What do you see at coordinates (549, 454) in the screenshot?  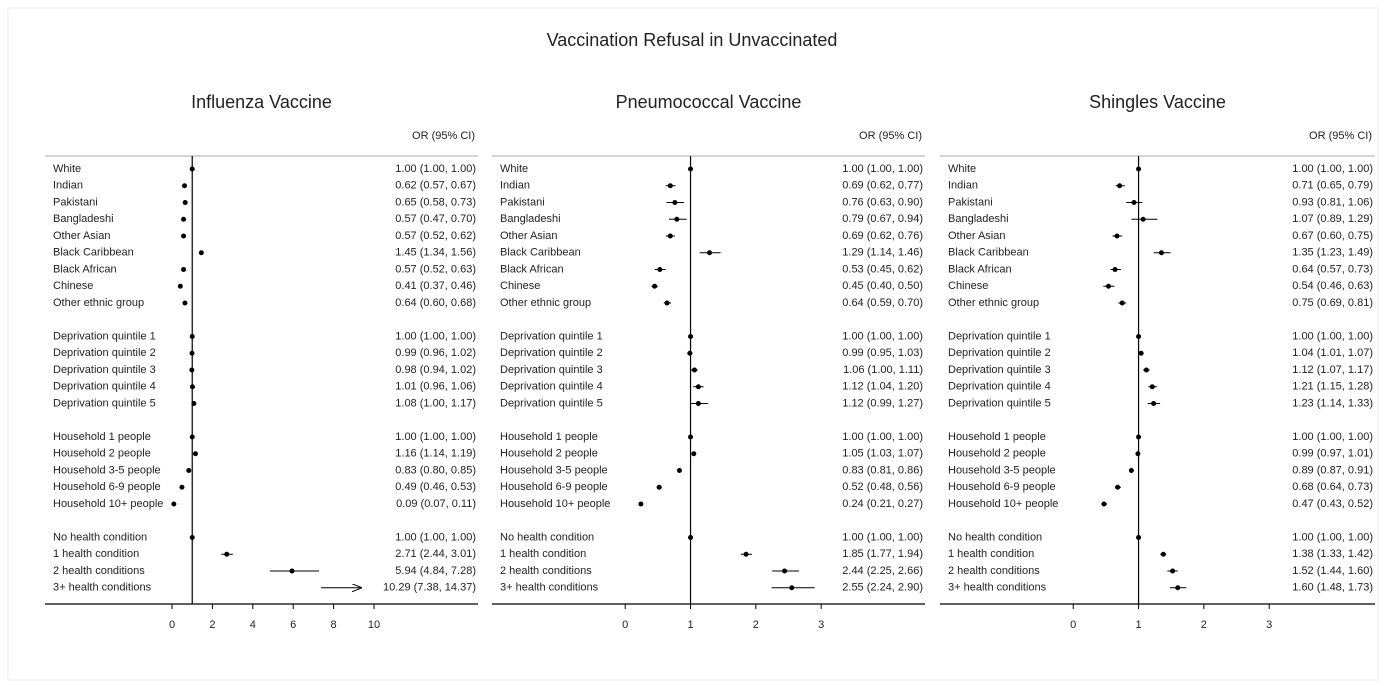 I see `row-label: Household 2 people` at bounding box center [549, 454].